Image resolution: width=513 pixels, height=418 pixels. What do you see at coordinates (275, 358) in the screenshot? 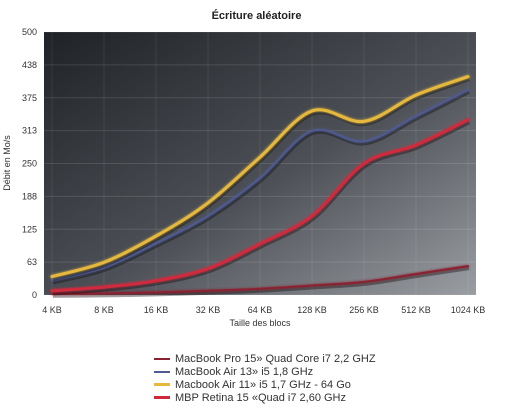
I see `legend-label: MacBook Pro 15» Quad Core i7 2,2 GHZ` at bounding box center [275, 358].